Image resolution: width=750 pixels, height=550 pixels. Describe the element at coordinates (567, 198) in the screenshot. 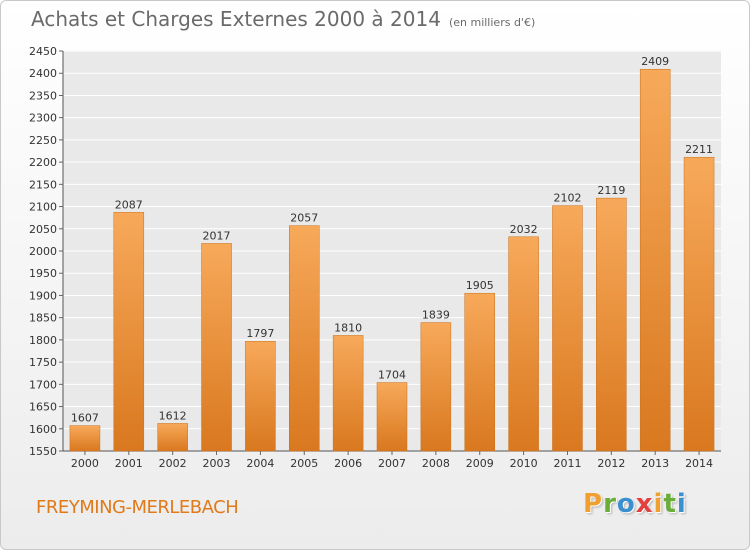

I see `data-label: 2102` at that location.